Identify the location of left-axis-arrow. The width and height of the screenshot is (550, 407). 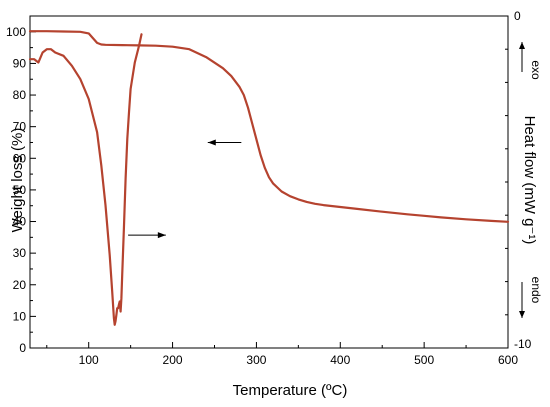
(224, 142).